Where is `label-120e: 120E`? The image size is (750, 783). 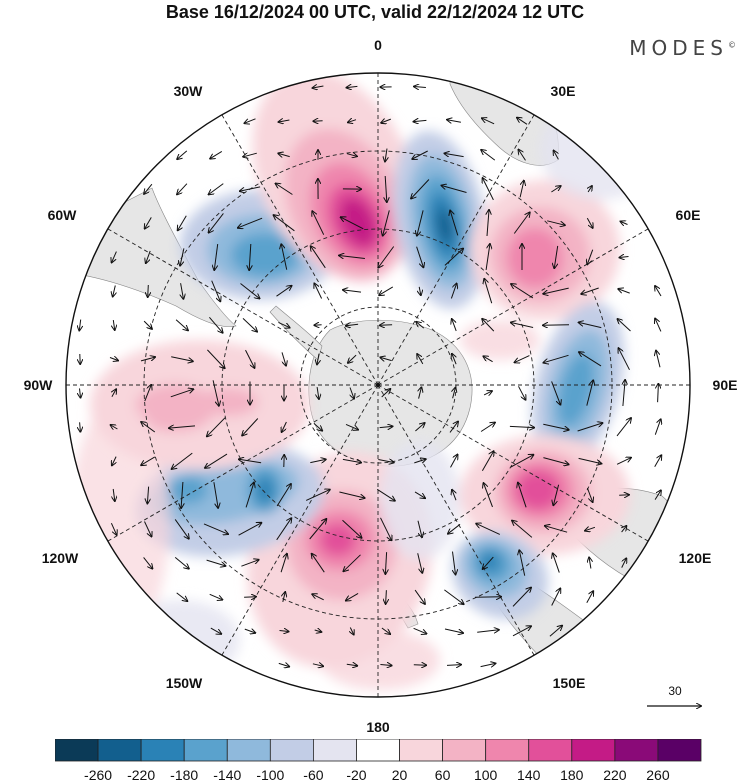 label-120e: 120E is located at coordinates (695, 558).